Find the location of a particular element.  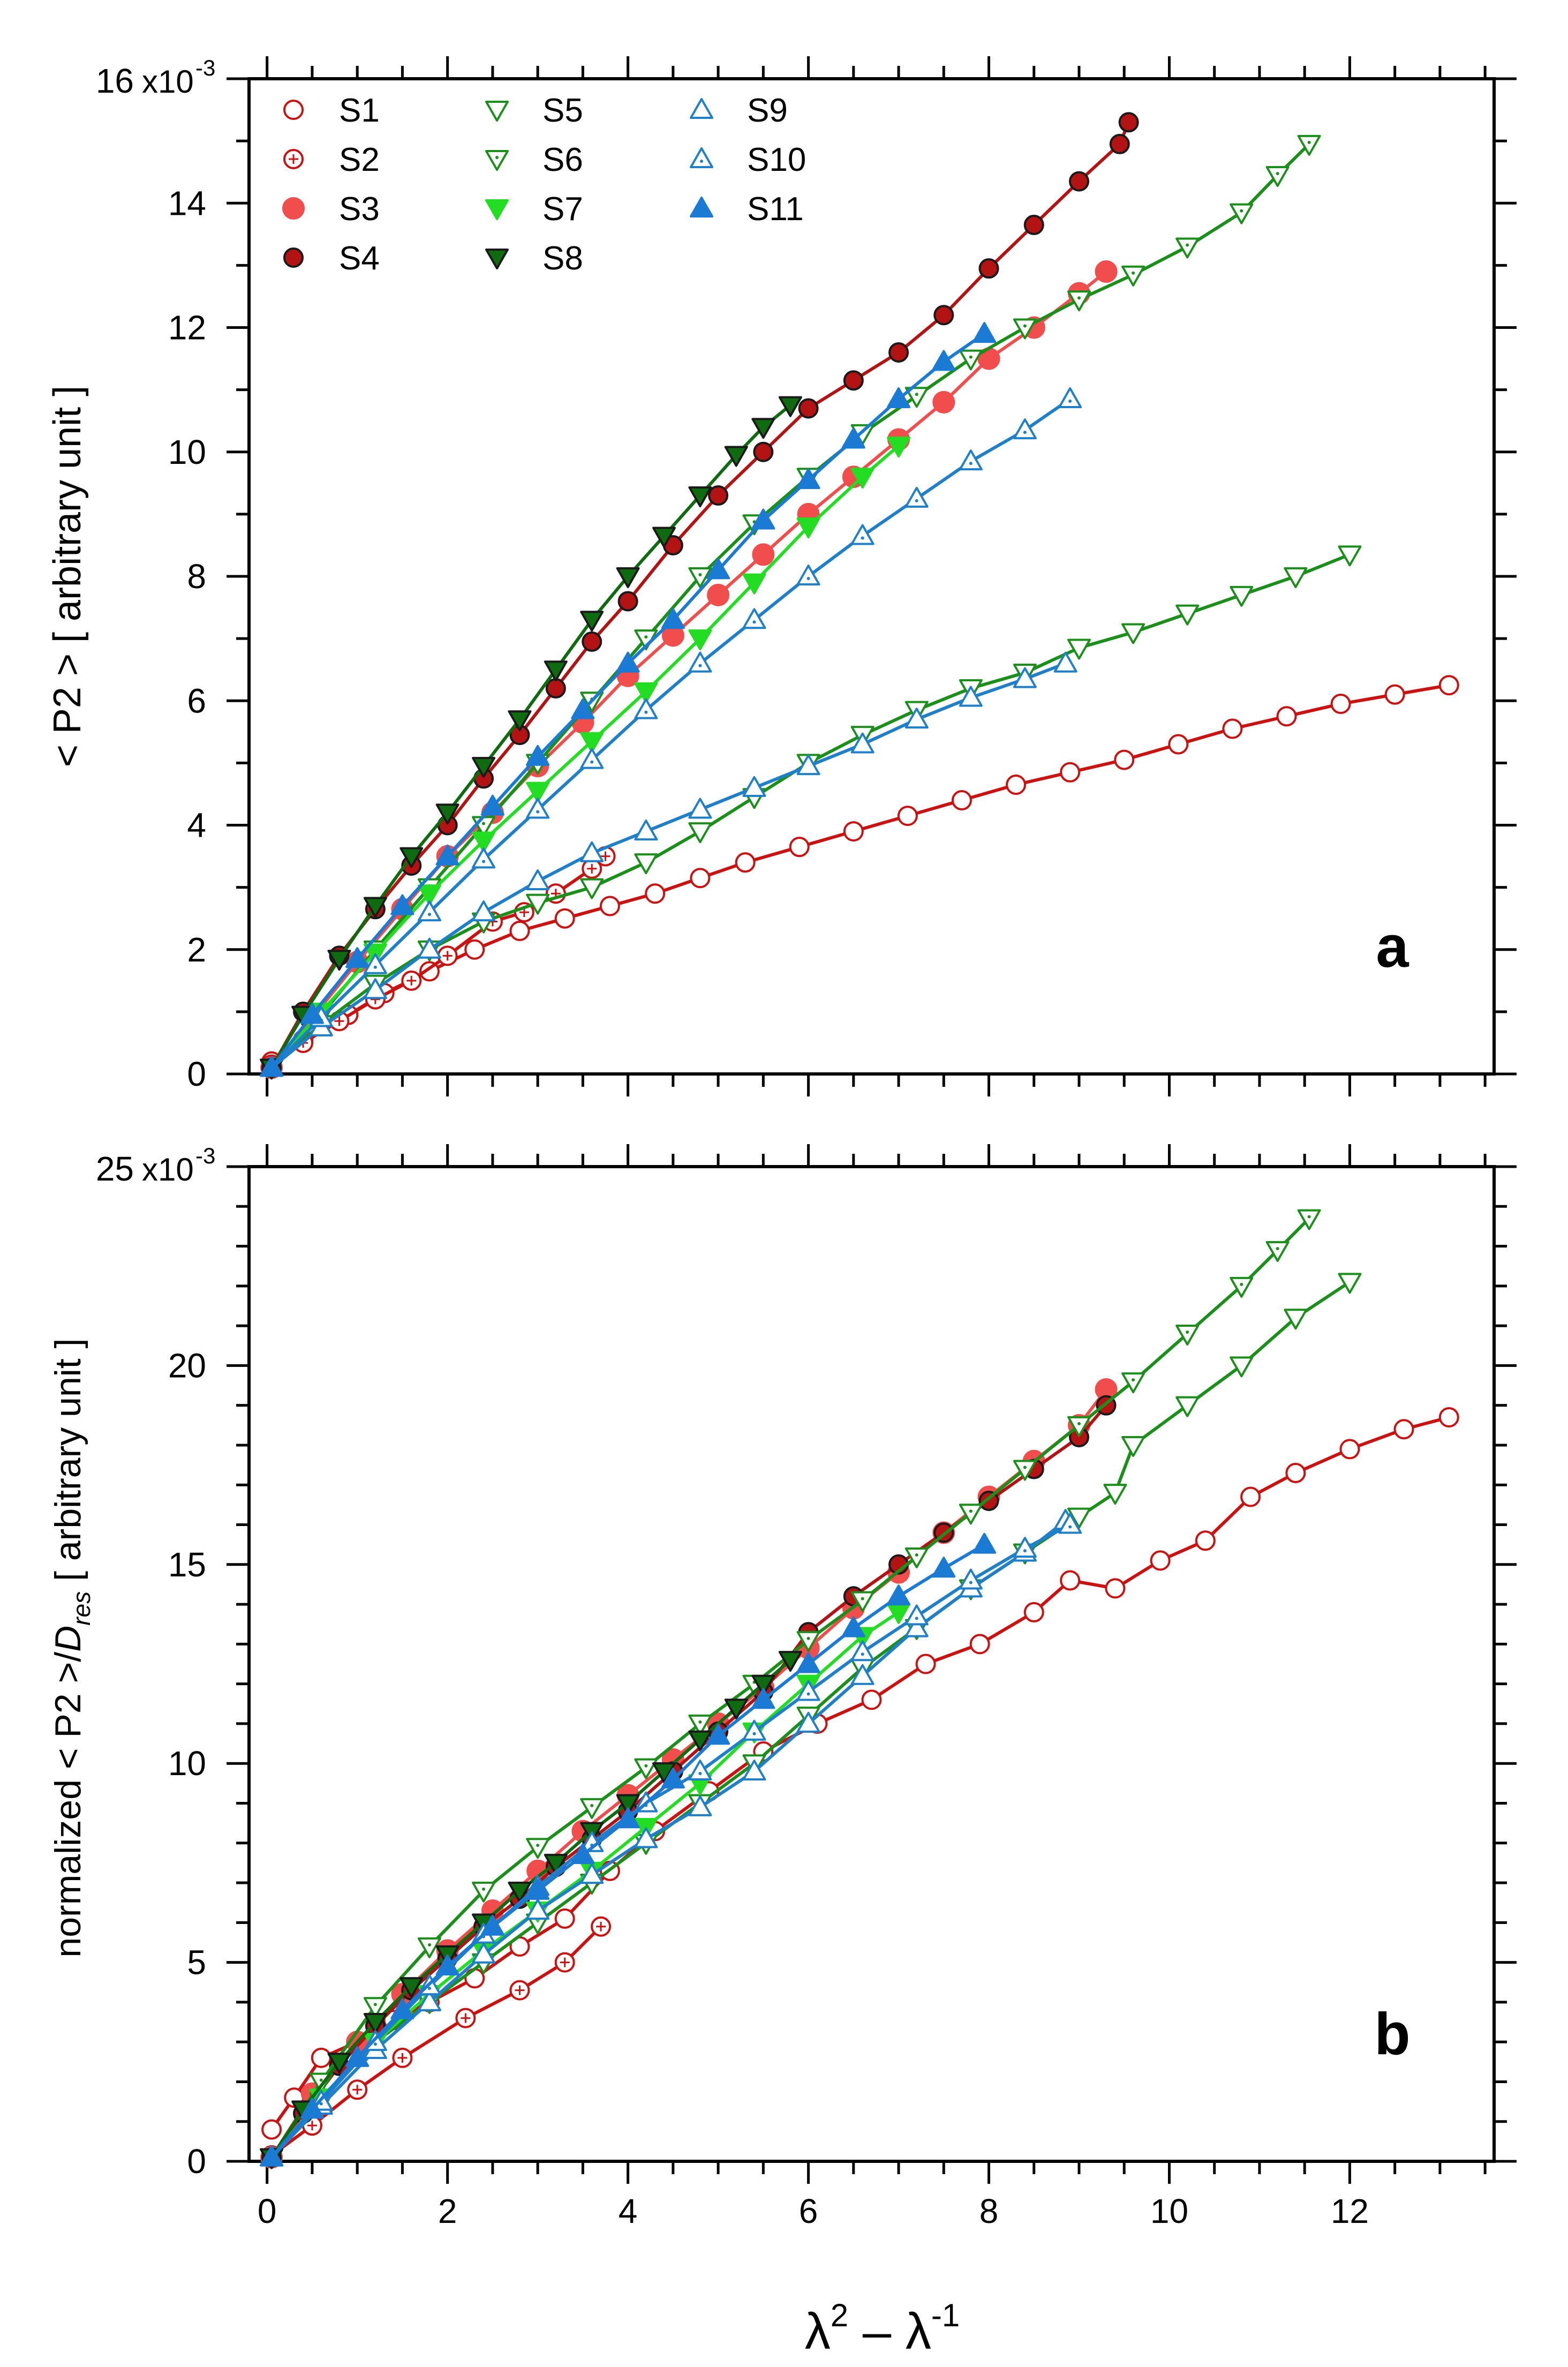

legend-item-s3: S3 is located at coordinates (331, 209).